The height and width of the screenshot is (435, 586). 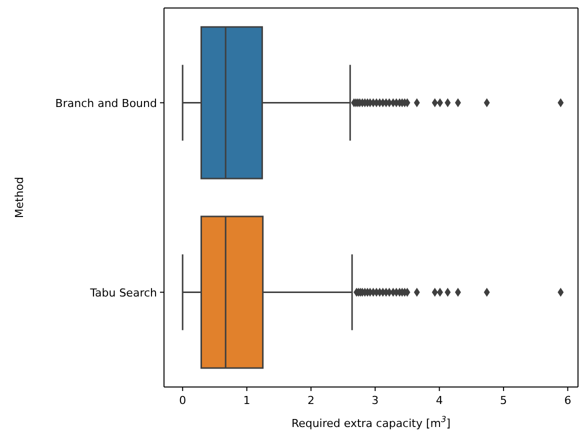 I want to click on x-tick-label: 6, so click(x=568, y=400).